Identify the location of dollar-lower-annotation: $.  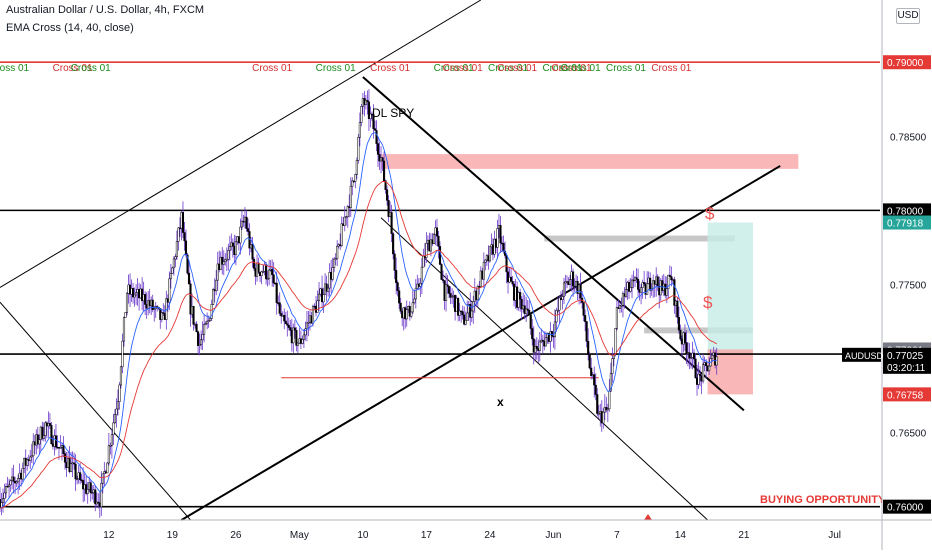
(708, 302).